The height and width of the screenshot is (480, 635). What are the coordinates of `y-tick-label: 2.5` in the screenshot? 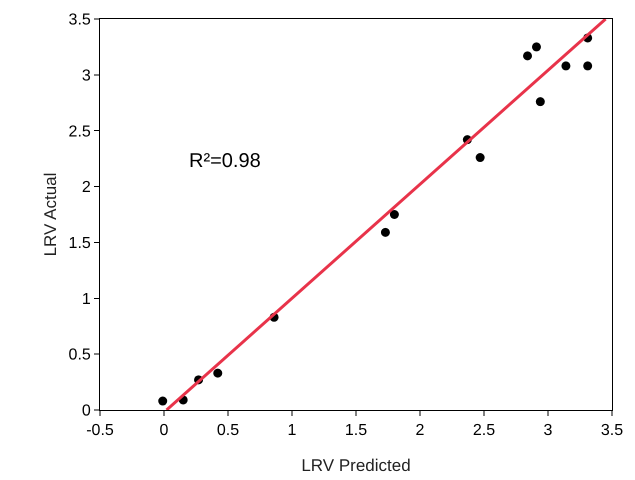 It's located at (79, 131).